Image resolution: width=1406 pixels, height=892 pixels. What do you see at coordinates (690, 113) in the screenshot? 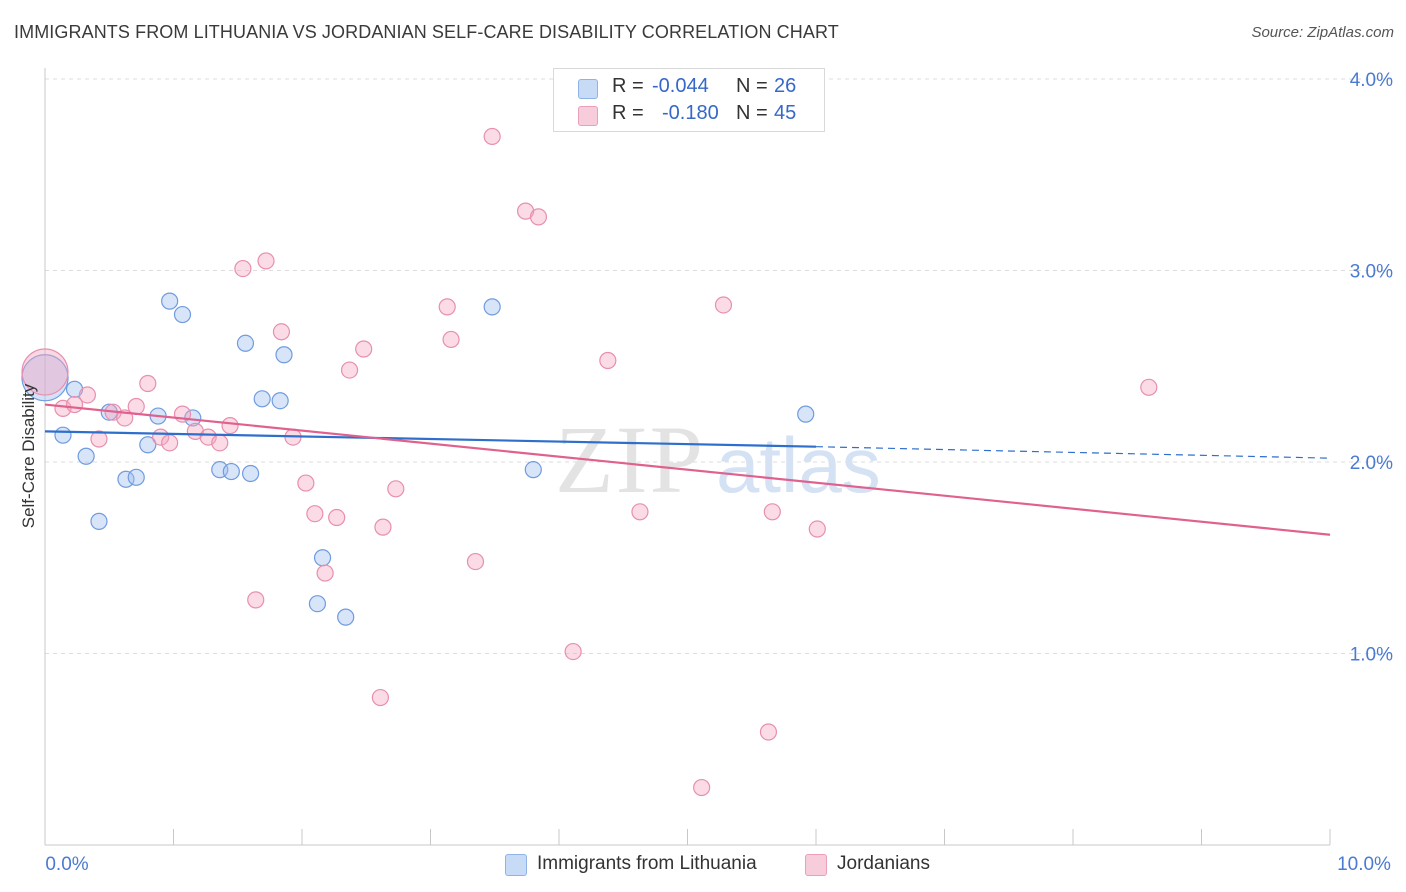
I see `stats-r-value: -0.180` at bounding box center [690, 113].